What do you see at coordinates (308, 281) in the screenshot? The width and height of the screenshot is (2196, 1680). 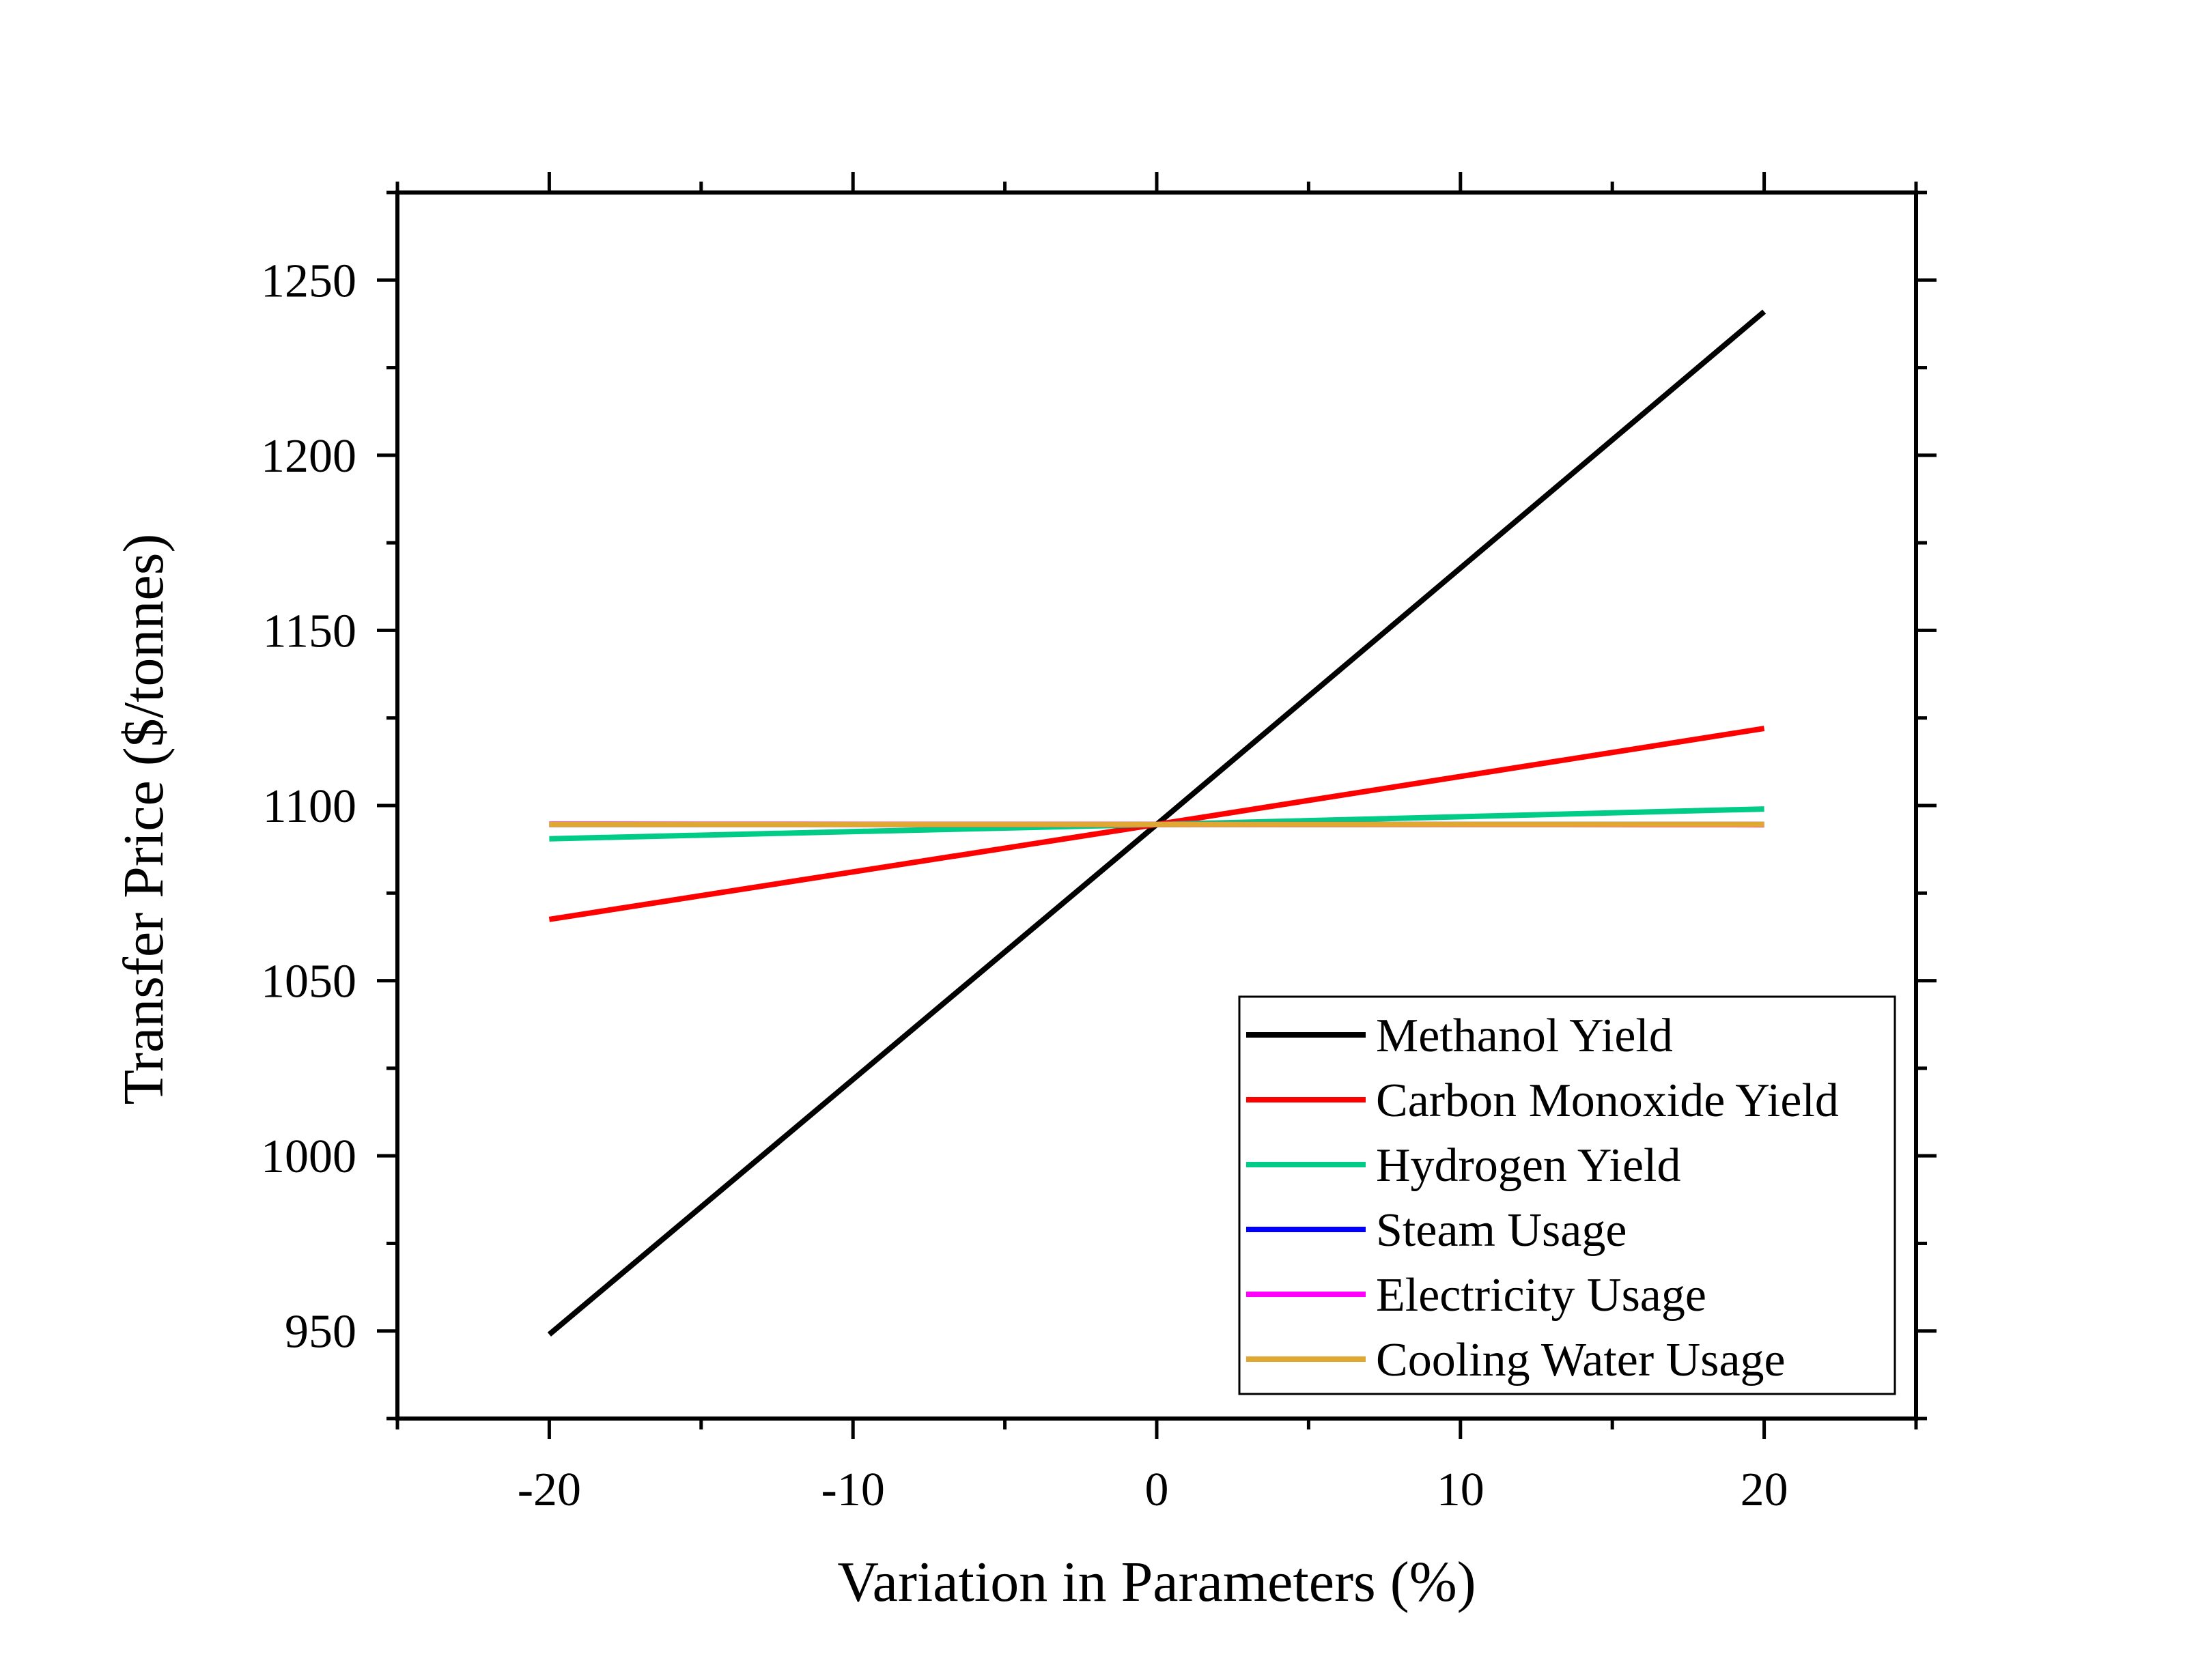 I see `y-tick-label: 1250` at bounding box center [308, 281].